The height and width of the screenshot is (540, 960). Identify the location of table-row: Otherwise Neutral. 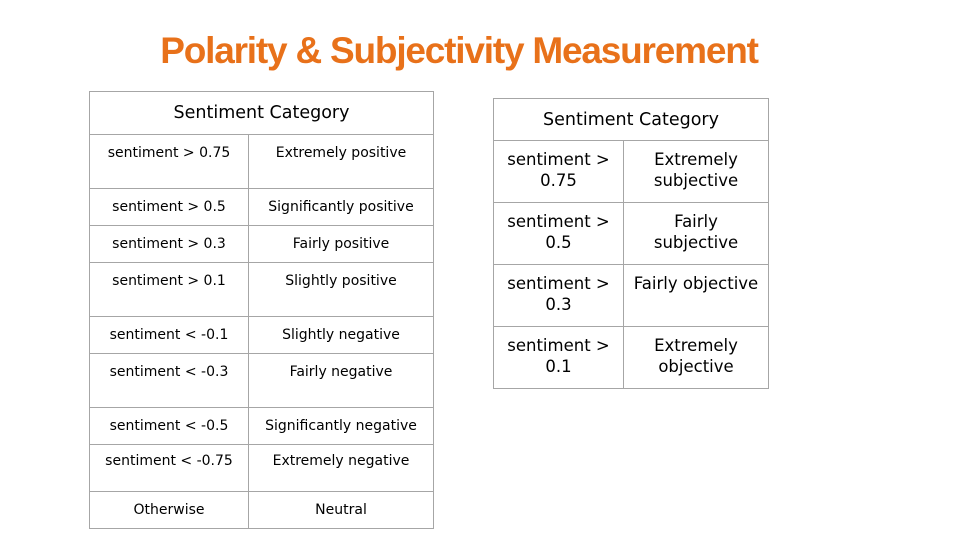
(261, 510).